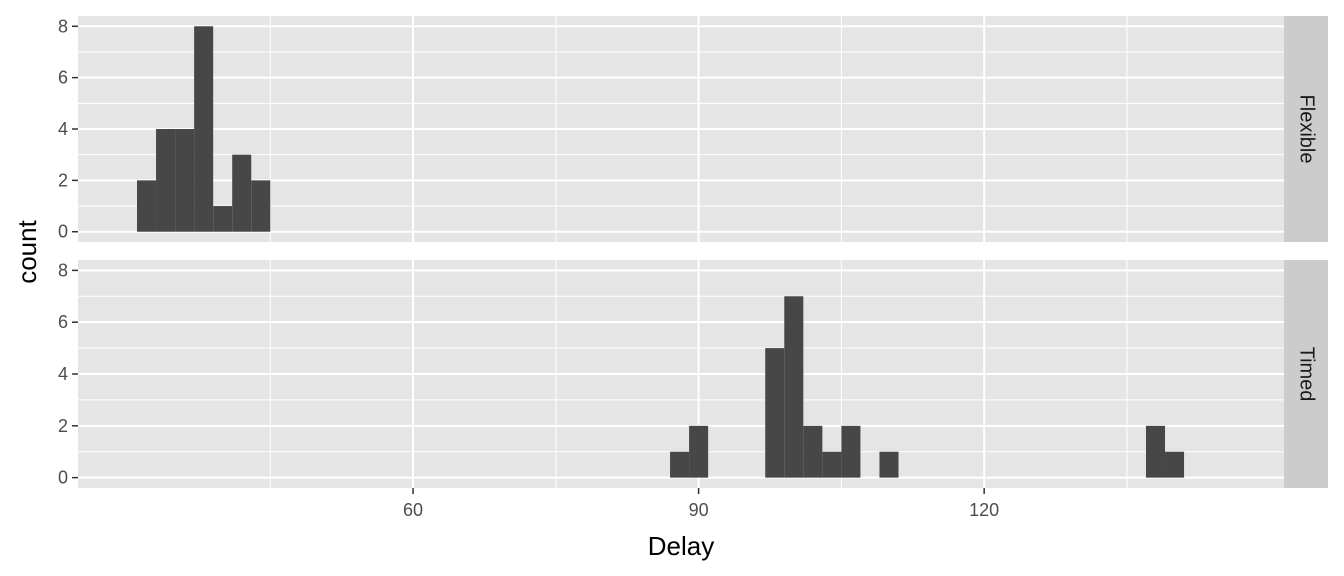 The width and height of the screenshot is (1344, 576). I want to click on strip-label: Flexible, so click(1307, 129).